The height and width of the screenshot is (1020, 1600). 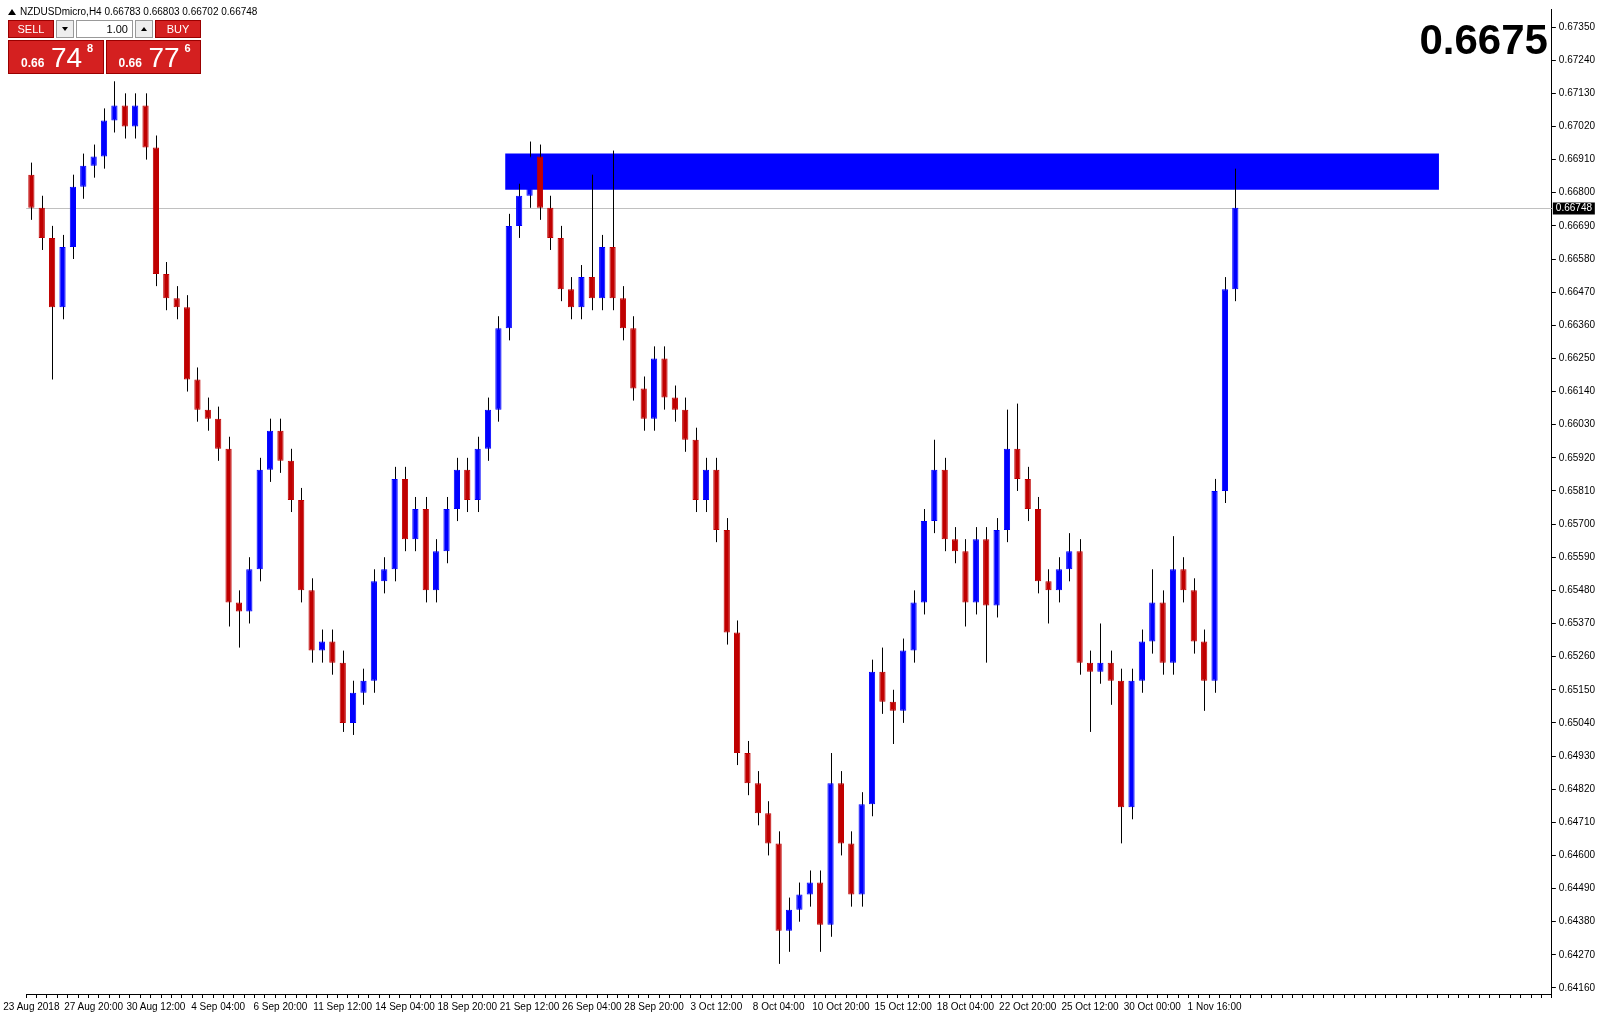 I want to click on x-tick-label: 28 Sep 20:00, so click(x=654, y=1006).